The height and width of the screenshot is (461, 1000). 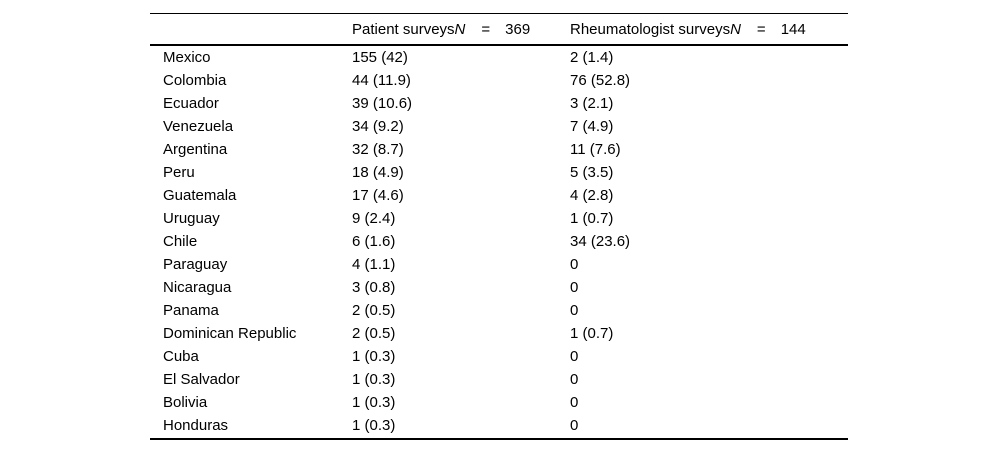 What do you see at coordinates (374, 264) in the screenshot?
I see `patient-count-cell: 4 (1.1)` at bounding box center [374, 264].